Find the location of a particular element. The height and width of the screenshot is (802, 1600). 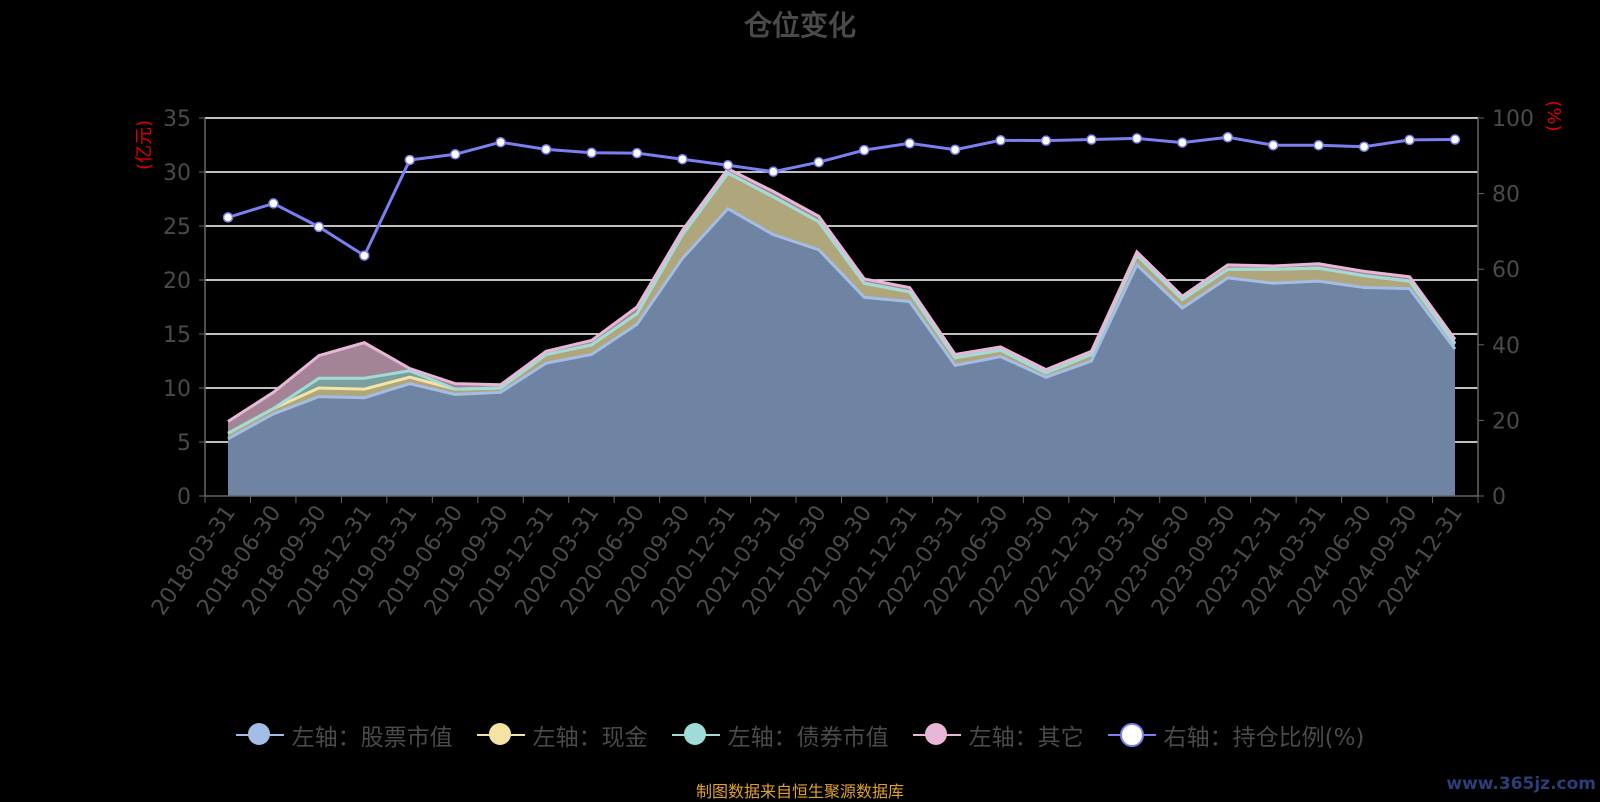

left-tick-label: 35 is located at coordinates (177, 119).